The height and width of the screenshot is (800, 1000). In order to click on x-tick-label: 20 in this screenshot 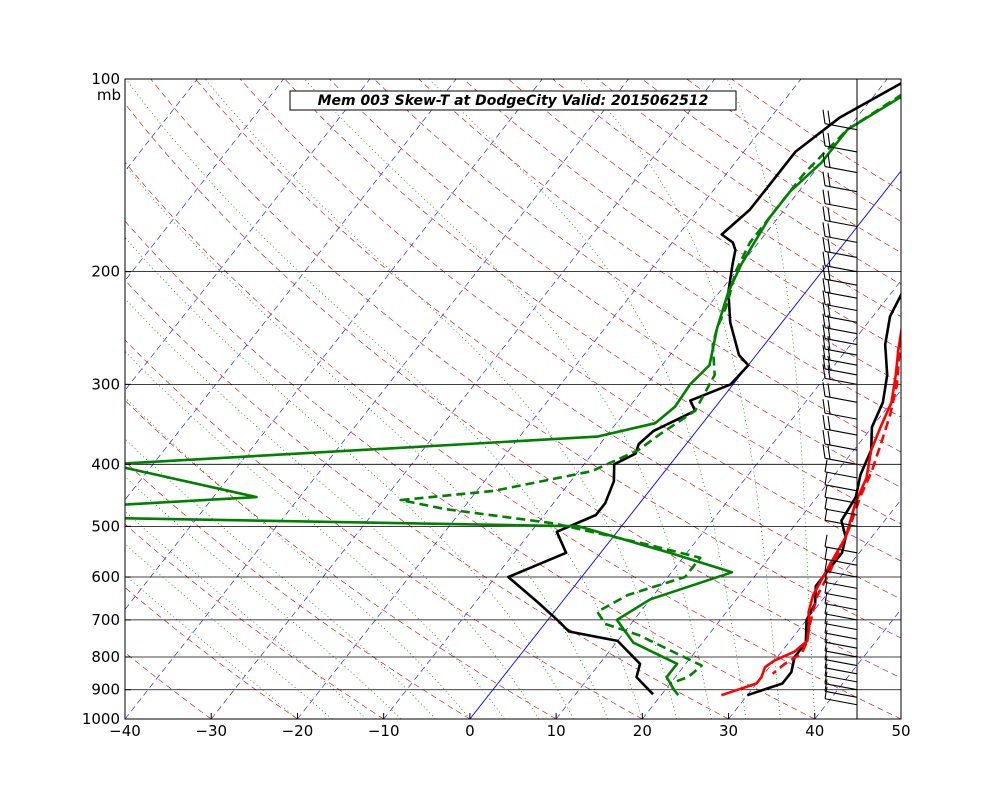, I will do `click(642, 731)`.